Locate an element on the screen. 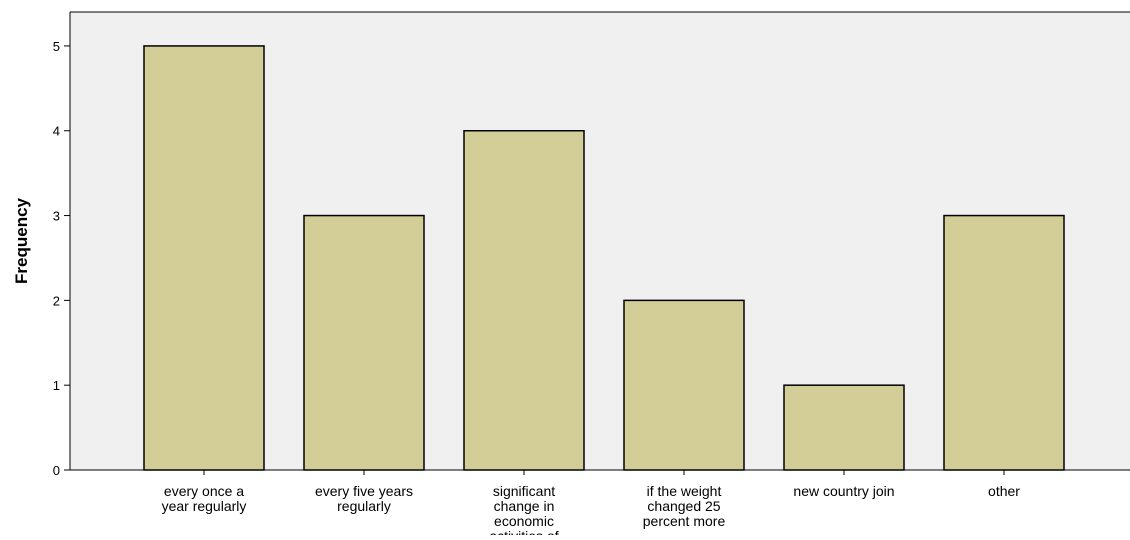 The width and height of the screenshot is (1130, 540). y-tick-label: 5 is located at coordinates (56, 46).